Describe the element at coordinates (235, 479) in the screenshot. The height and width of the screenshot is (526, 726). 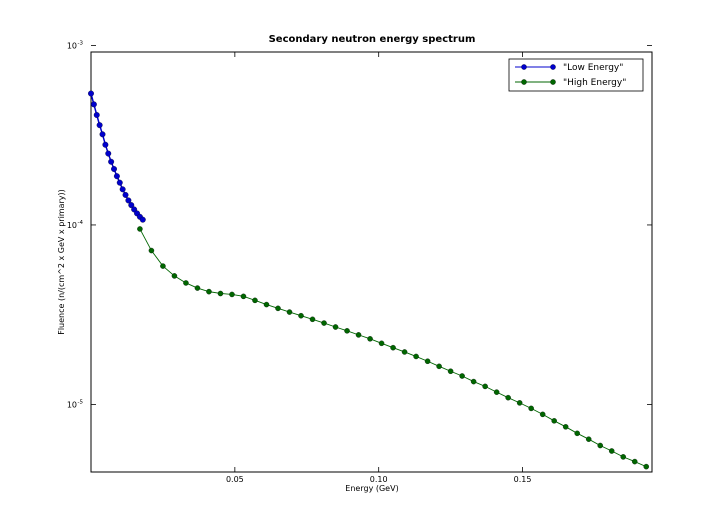
I see `x-tick-label: 0.05` at that location.